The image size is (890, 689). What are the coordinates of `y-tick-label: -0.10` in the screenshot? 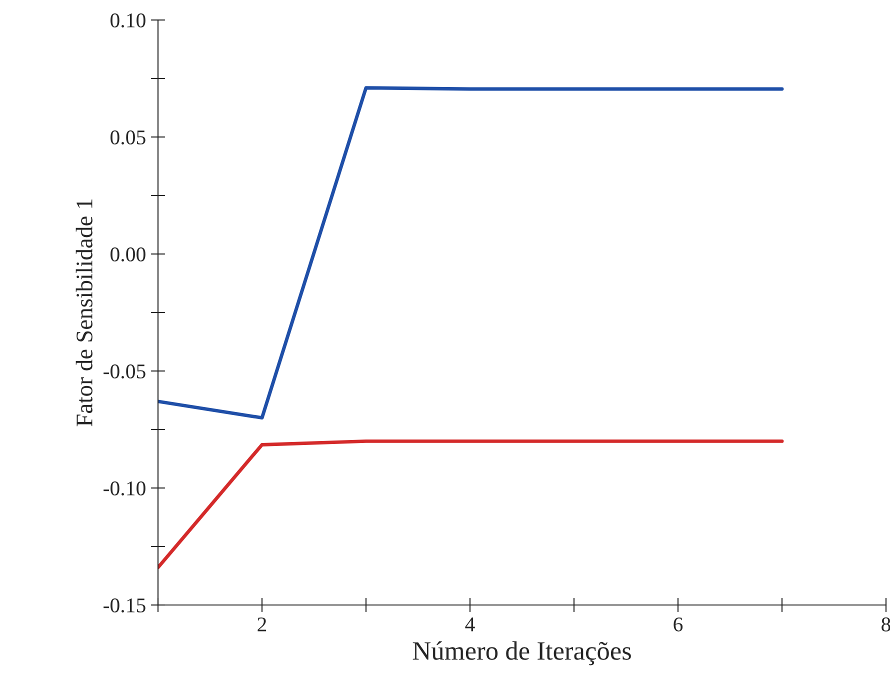 It's located at (125, 488).